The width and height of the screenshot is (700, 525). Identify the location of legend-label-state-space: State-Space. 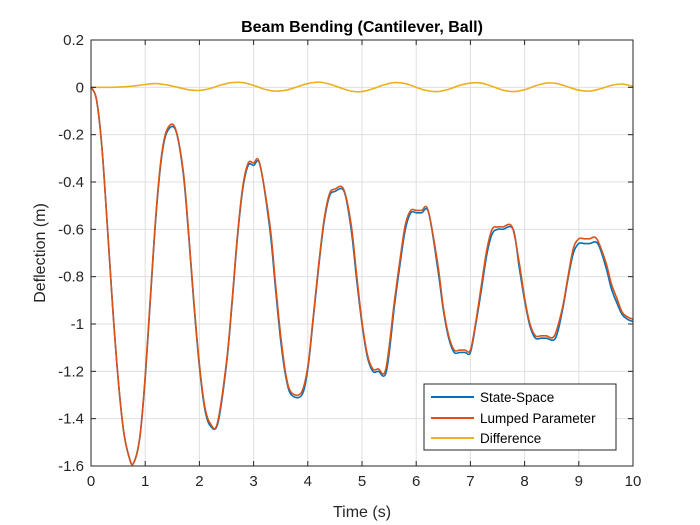
(517, 397).